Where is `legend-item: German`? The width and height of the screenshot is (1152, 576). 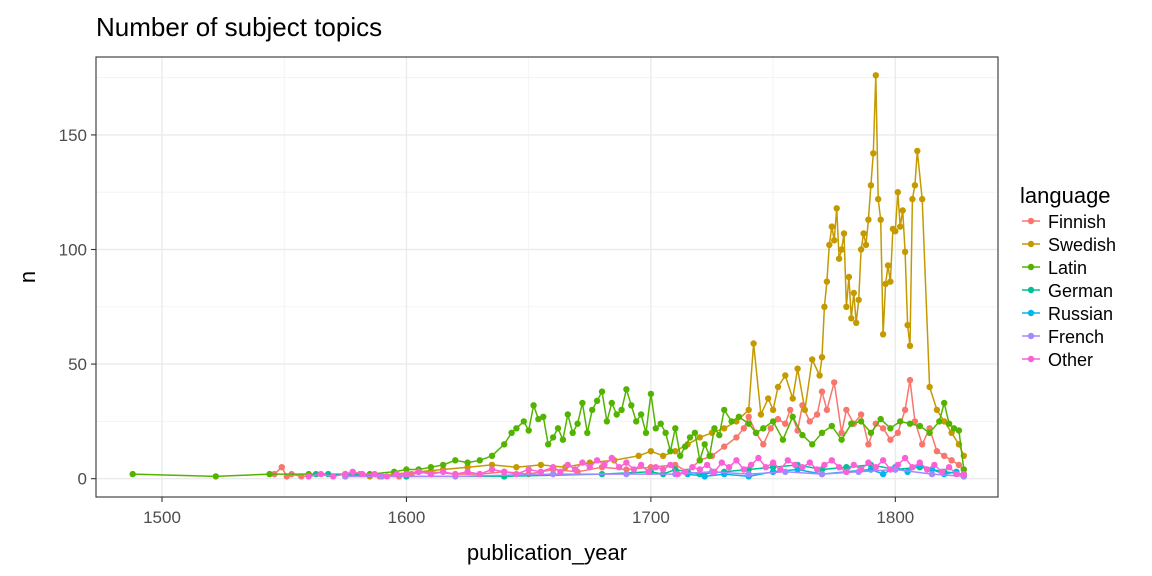 legend-item: German is located at coordinates (1067, 291).